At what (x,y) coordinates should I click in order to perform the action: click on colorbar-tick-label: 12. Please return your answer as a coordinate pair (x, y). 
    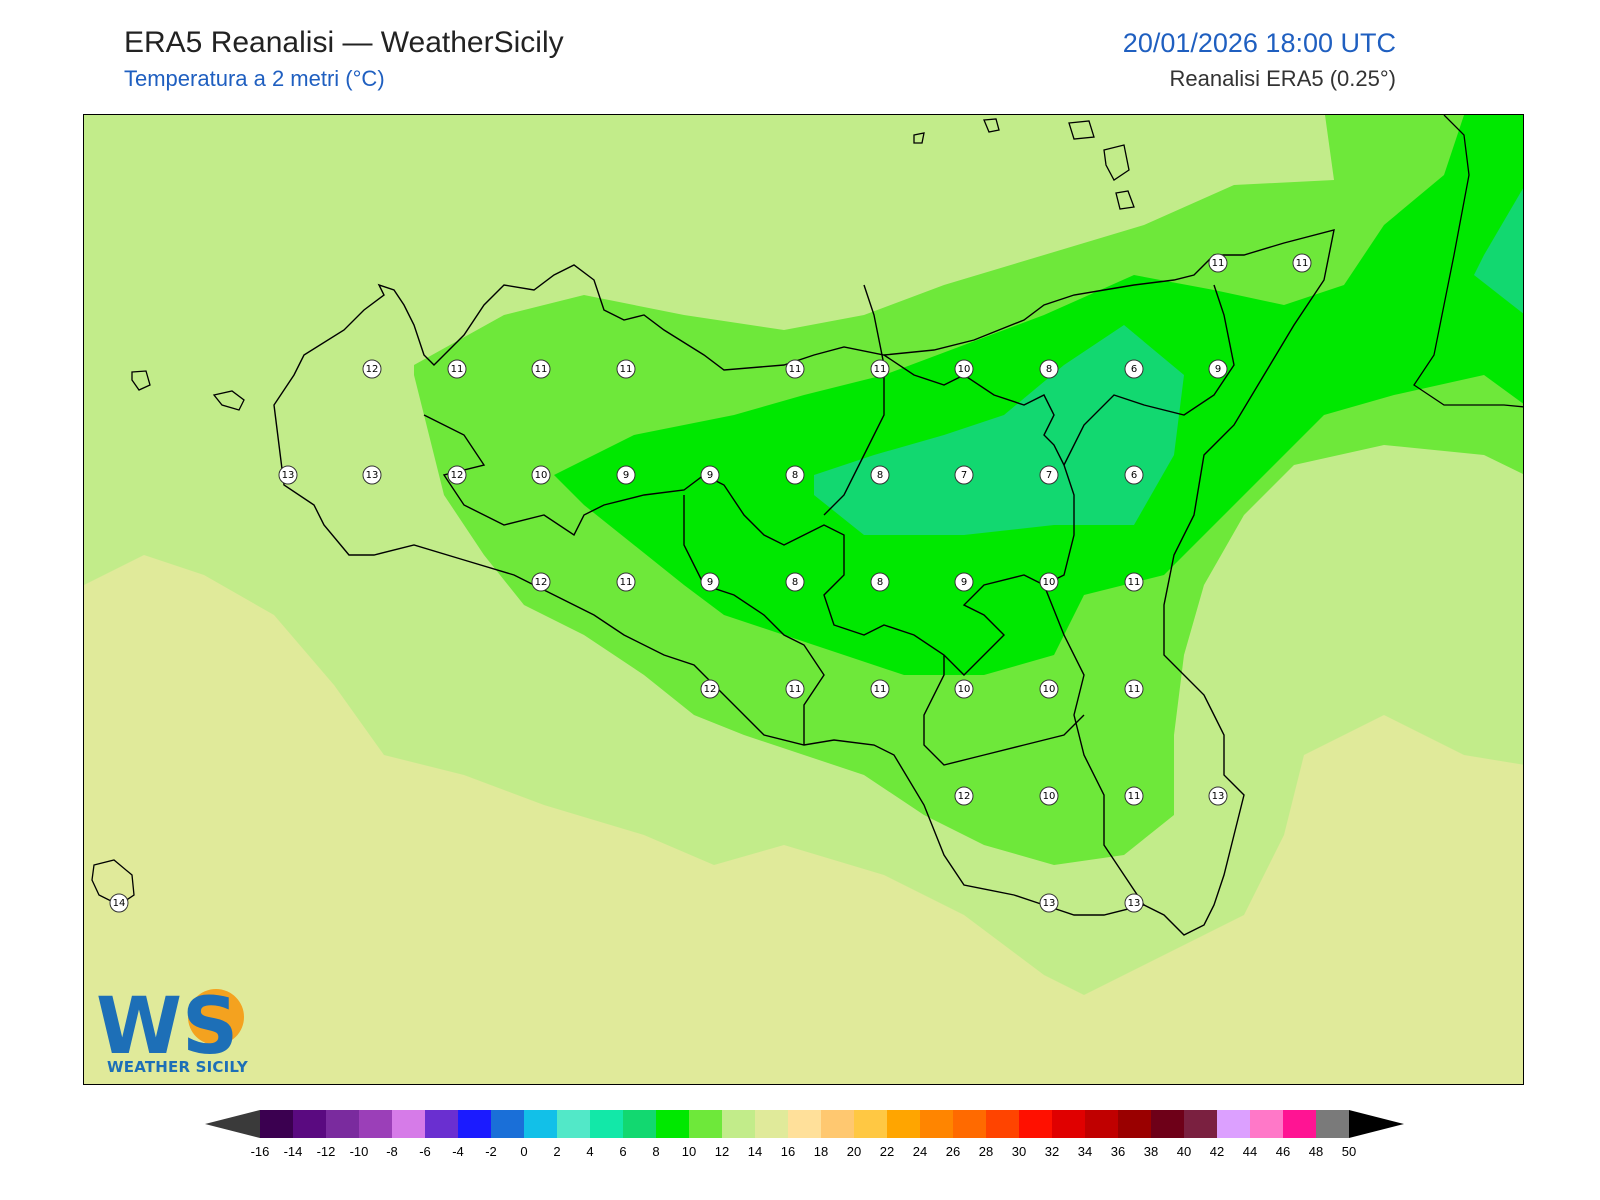
    Looking at the image, I should click on (722, 1151).